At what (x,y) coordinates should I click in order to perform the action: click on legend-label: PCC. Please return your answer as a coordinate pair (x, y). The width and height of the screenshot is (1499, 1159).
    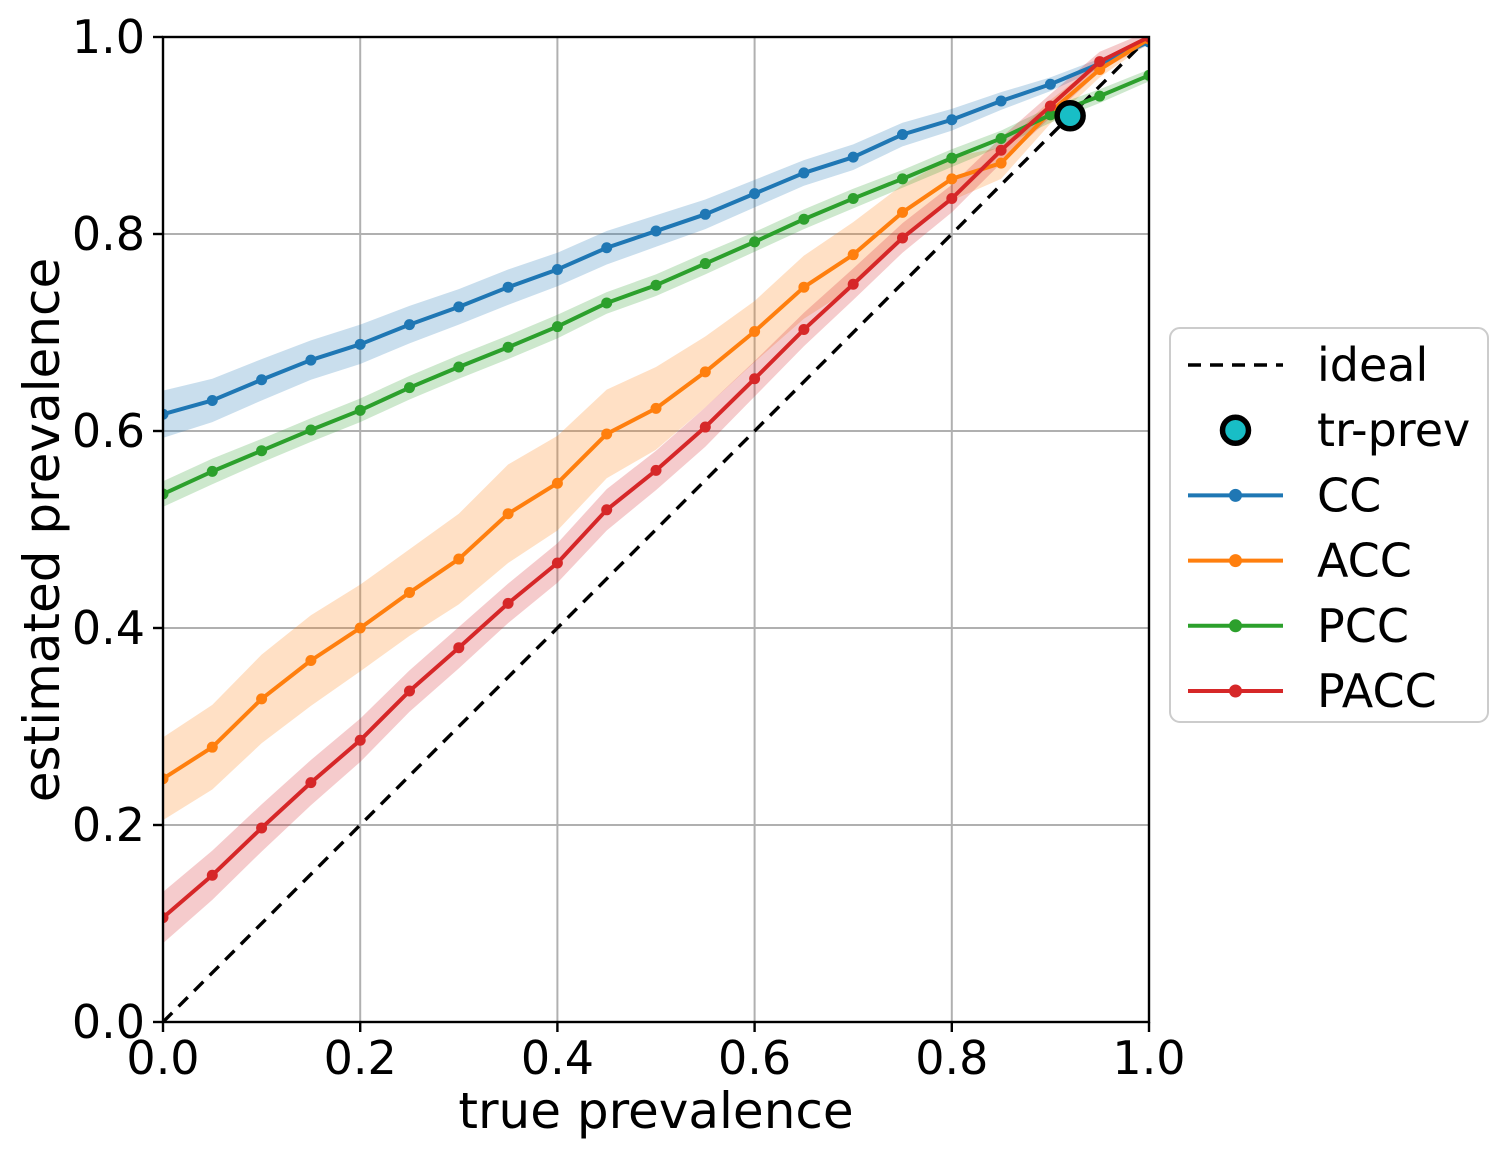
    Looking at the image, I should click on (1363, 626).